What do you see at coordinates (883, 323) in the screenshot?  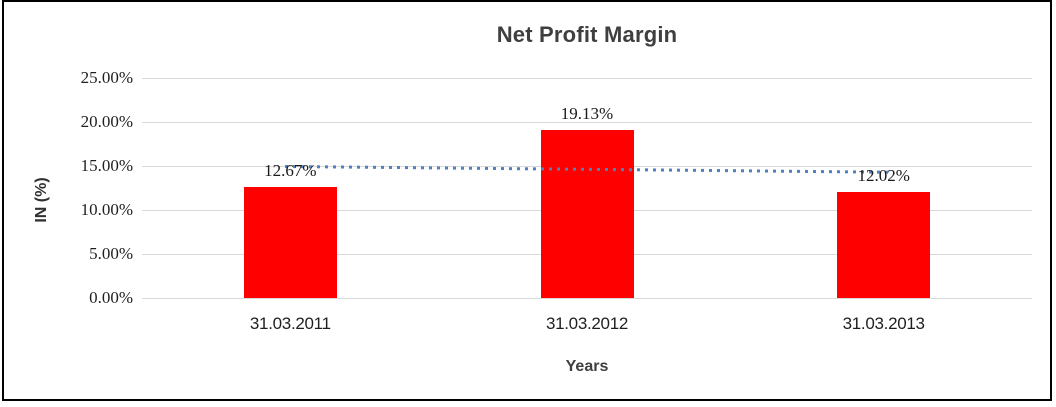 I see `x-tick-label: 31.03.2013` at bounding box center [883, 323].